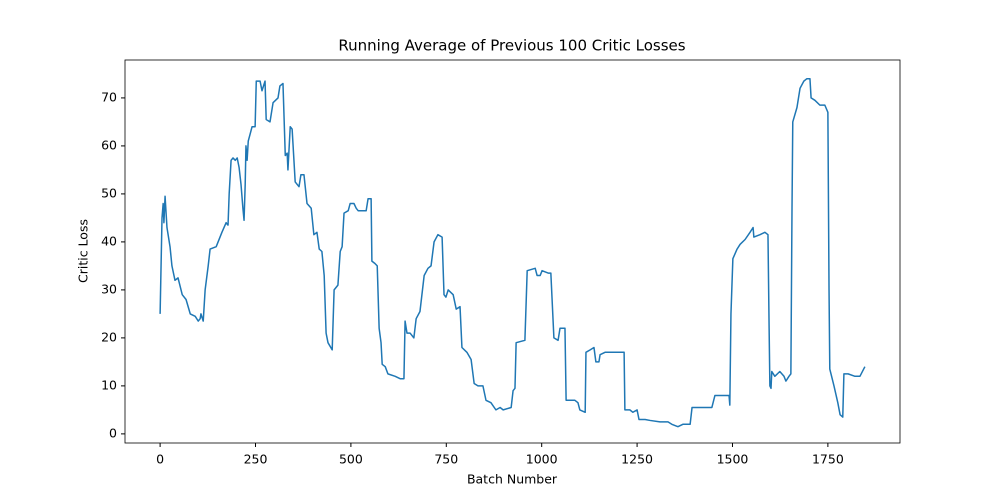 This screenshot has height=500, width=1000. What do you see at coordinates (446, 459) in the screenshot?
I see `x-tick-label: 750` at bounding box center [446, 459].